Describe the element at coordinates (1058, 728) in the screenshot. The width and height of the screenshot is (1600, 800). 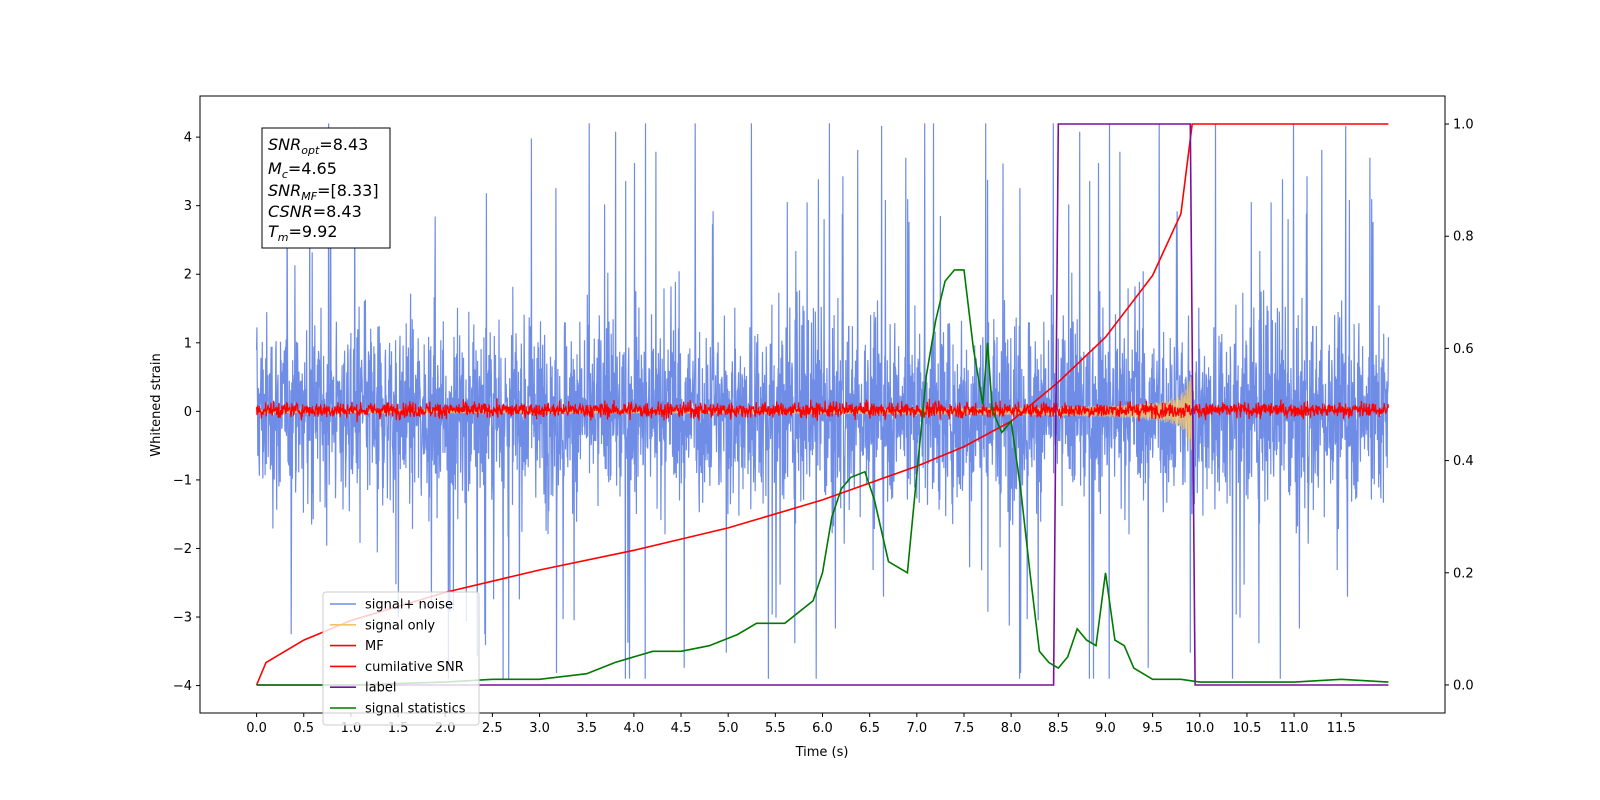
I see `x-tick-label: 8.5` at that location.